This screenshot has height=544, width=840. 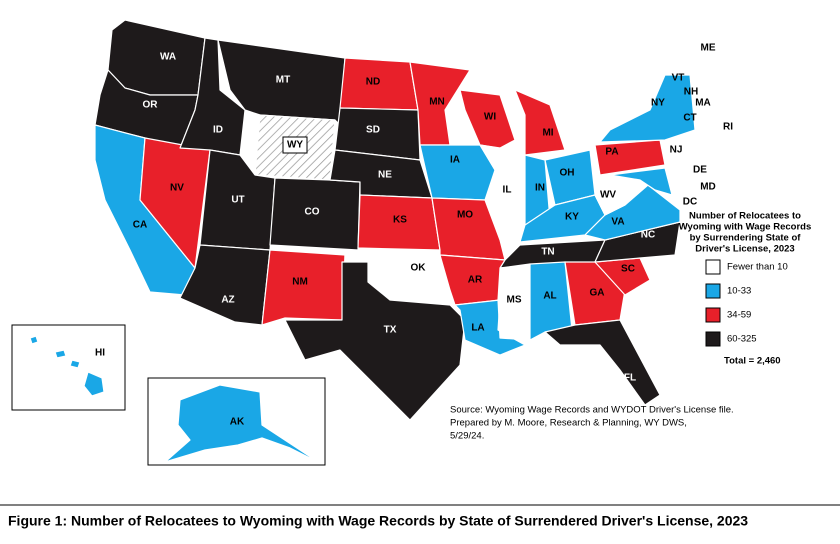 I want to click on state-label: FL, so click(x=630, y=378).